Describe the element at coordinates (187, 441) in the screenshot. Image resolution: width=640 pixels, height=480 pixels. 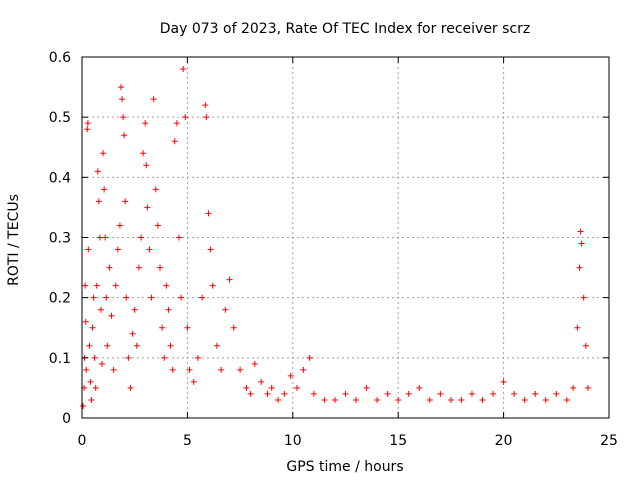
I see `x-tick-label: 5` at that location.